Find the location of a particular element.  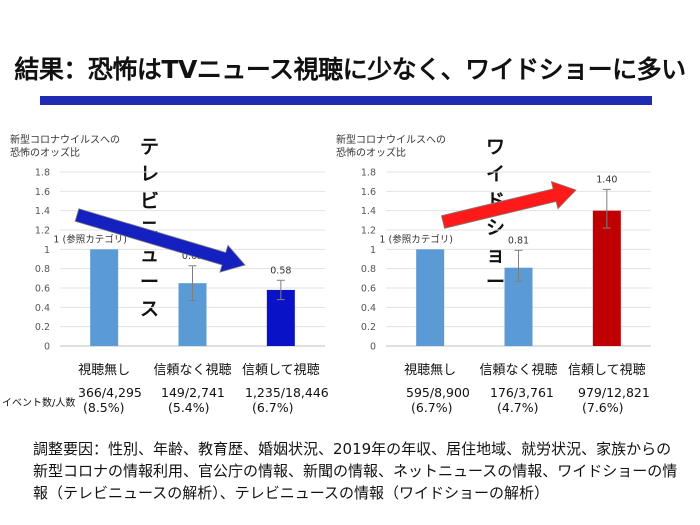

count-value: 366/4,295 is located at coordinates (110, 392).